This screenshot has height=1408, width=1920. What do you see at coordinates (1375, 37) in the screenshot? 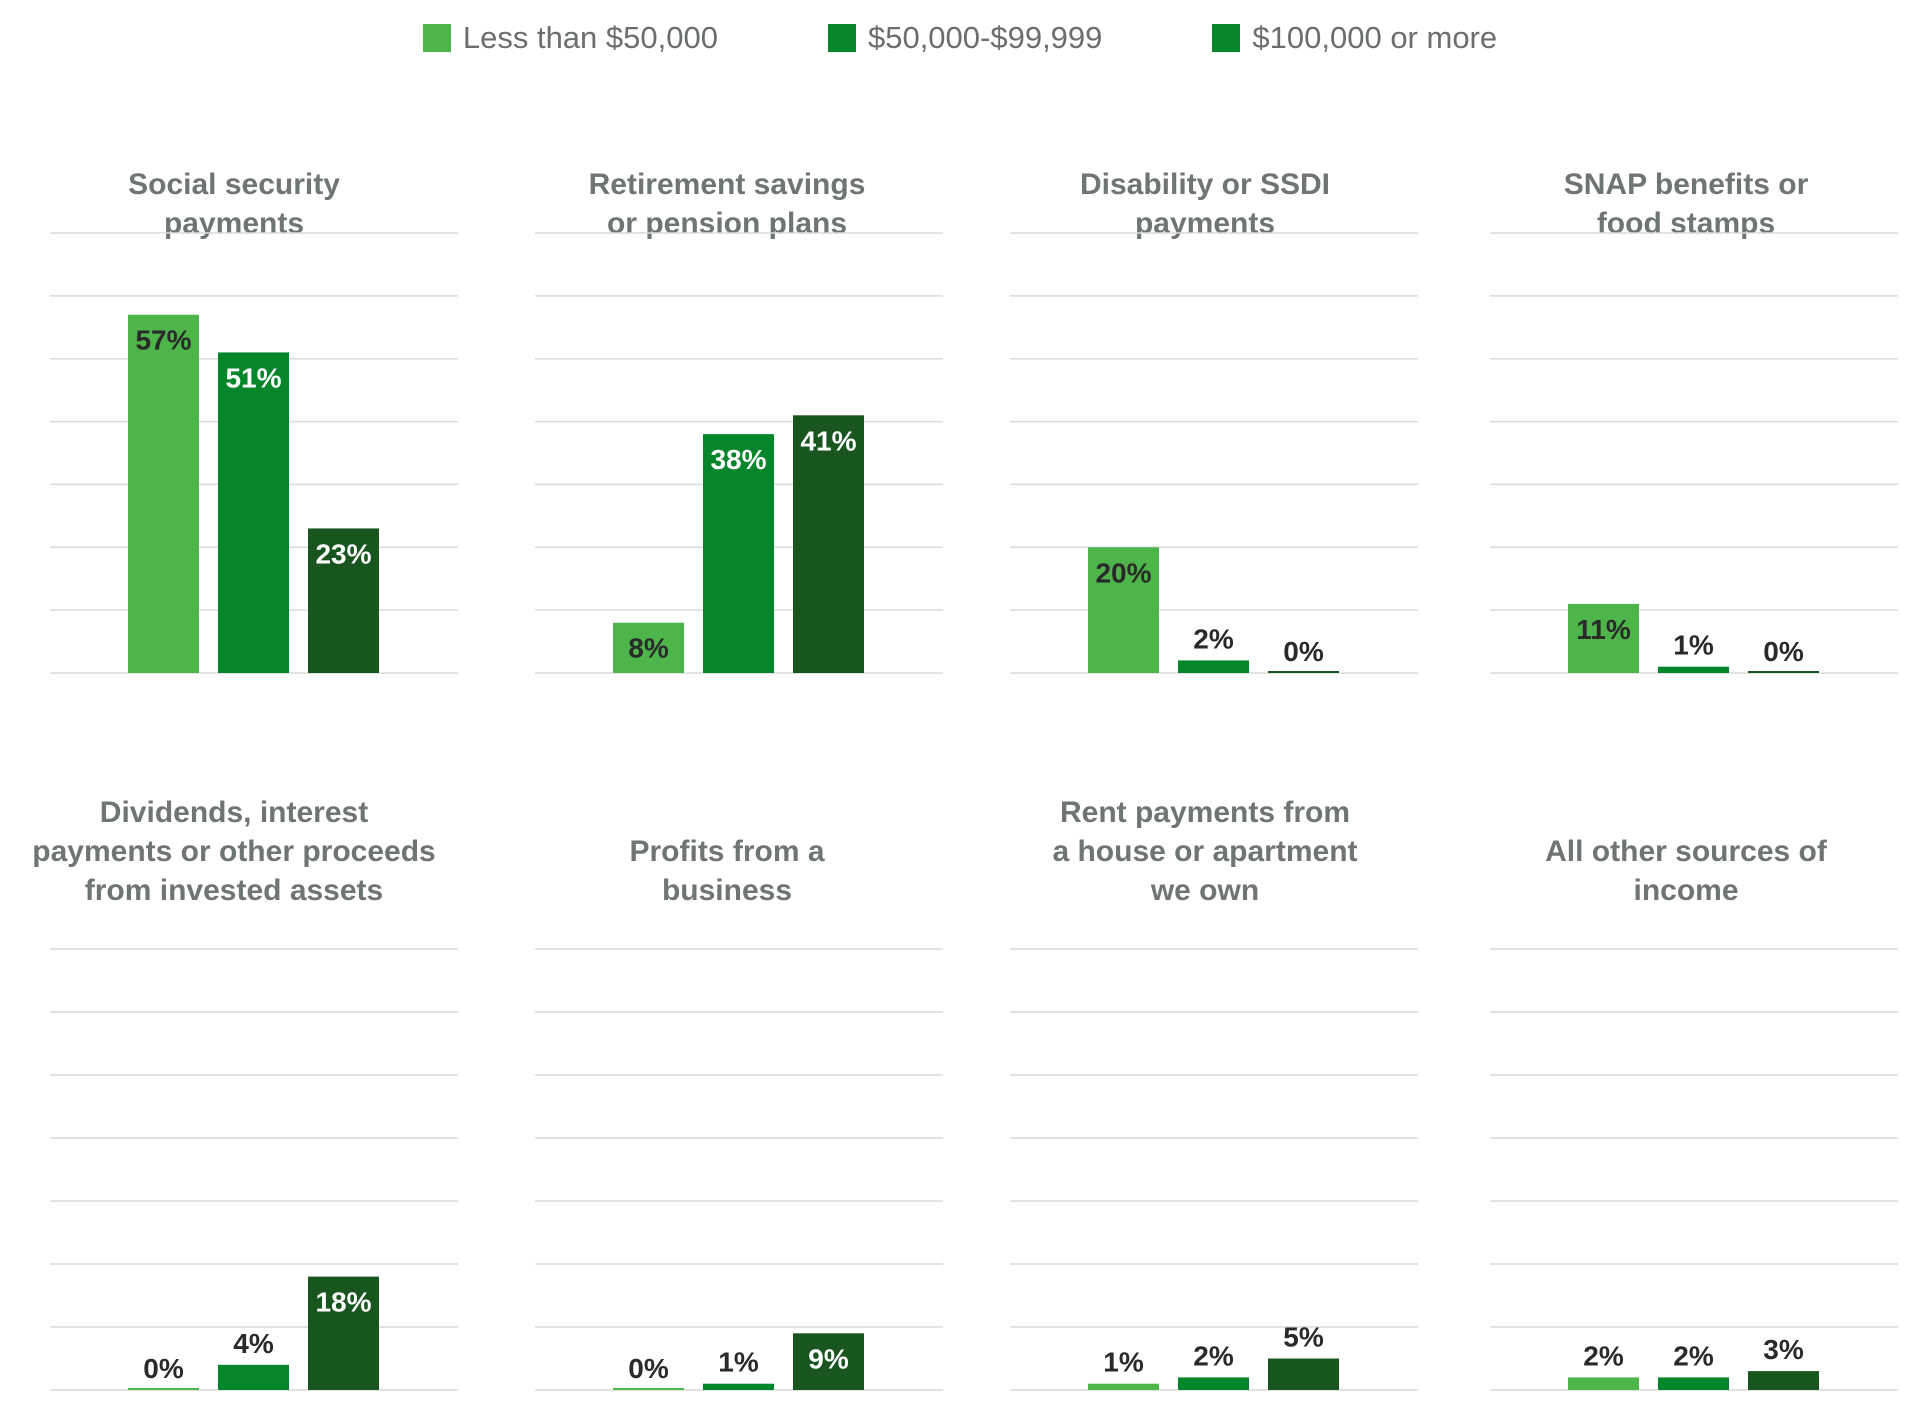
I see `legend-label-100000-or-more: $100,000 or more` at bounding box center [1375, 37].